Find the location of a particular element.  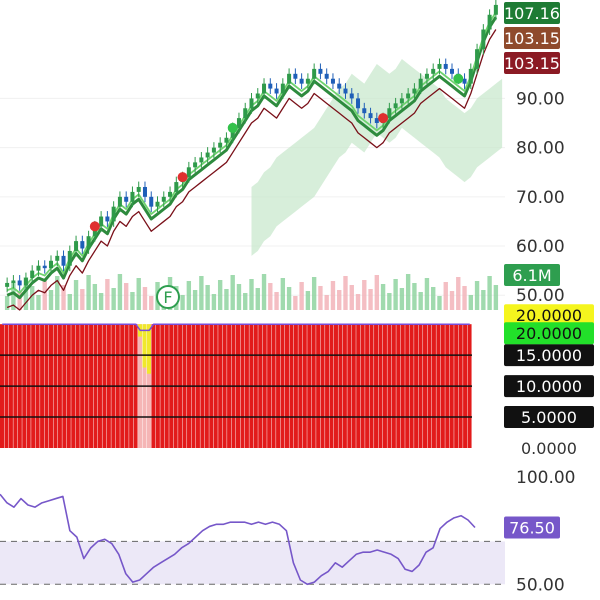

price-badge-label: 107.16 is located at coordinates (532, 13).